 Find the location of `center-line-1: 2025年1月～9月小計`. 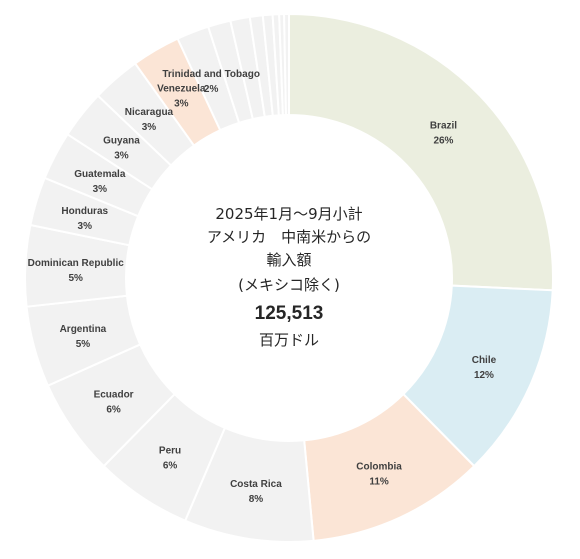

center-line-1: 2025年1月～9月小計 is located at coordinates (288, 214).